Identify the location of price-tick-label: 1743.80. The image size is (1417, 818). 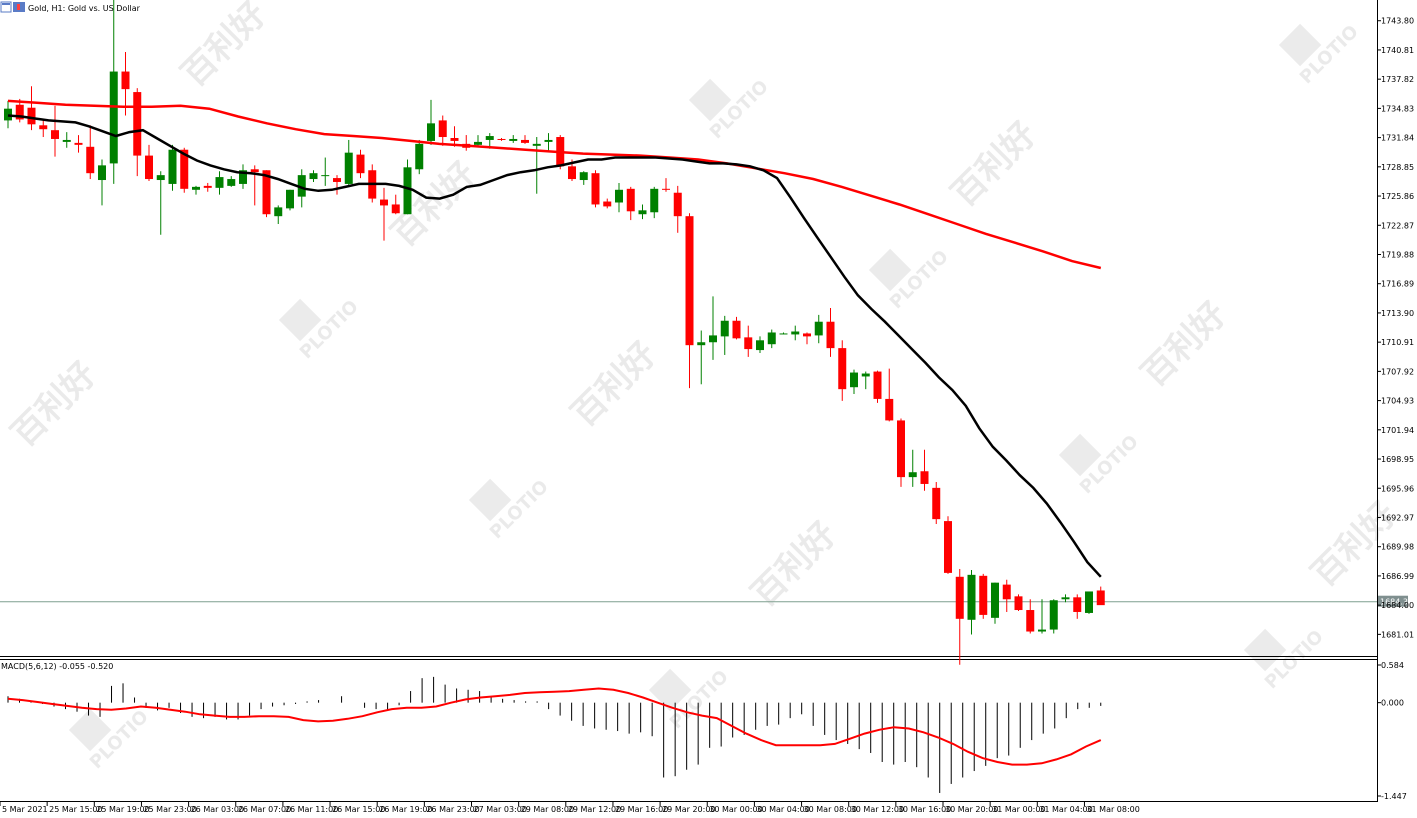
(1397, 21).